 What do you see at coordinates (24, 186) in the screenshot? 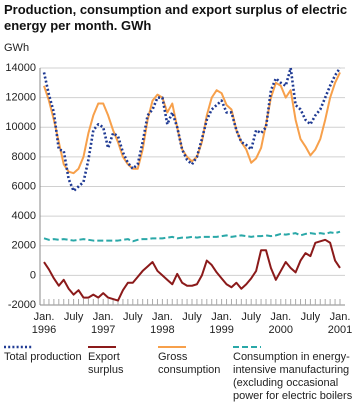
I see `y-tick-label: 6000` at bounding box center [24, 186].